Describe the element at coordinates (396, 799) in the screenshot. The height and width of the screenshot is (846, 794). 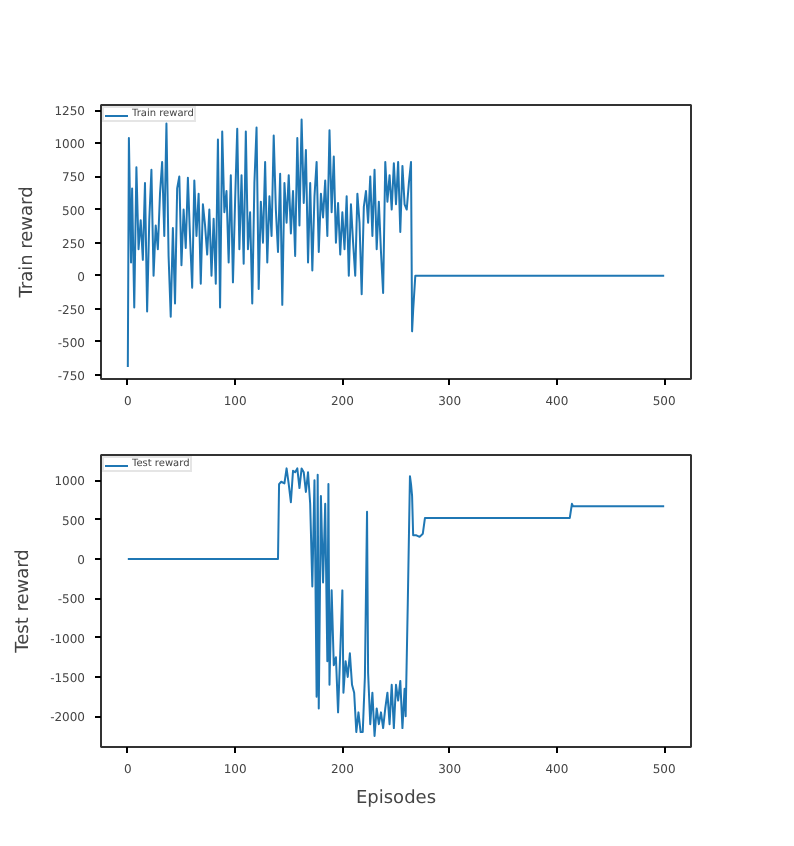
I see `x-axis-title: Episodes` at that location.